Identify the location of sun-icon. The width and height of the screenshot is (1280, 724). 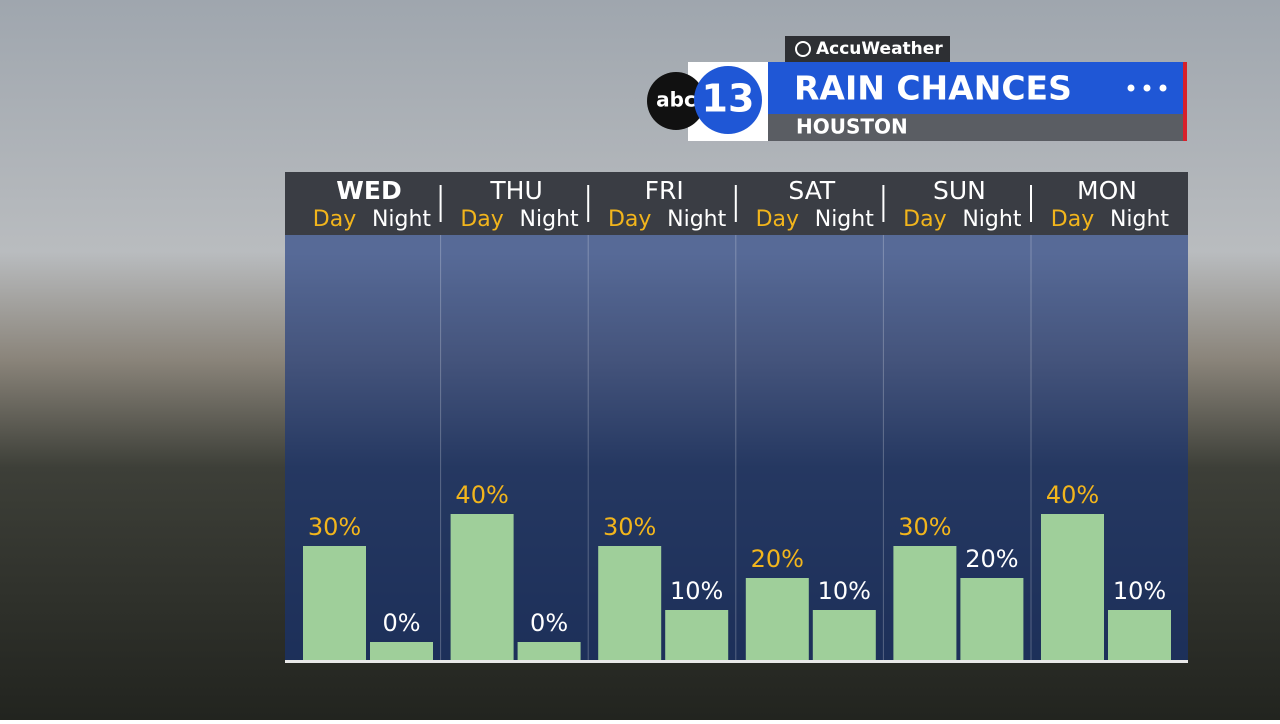
(803, 49).